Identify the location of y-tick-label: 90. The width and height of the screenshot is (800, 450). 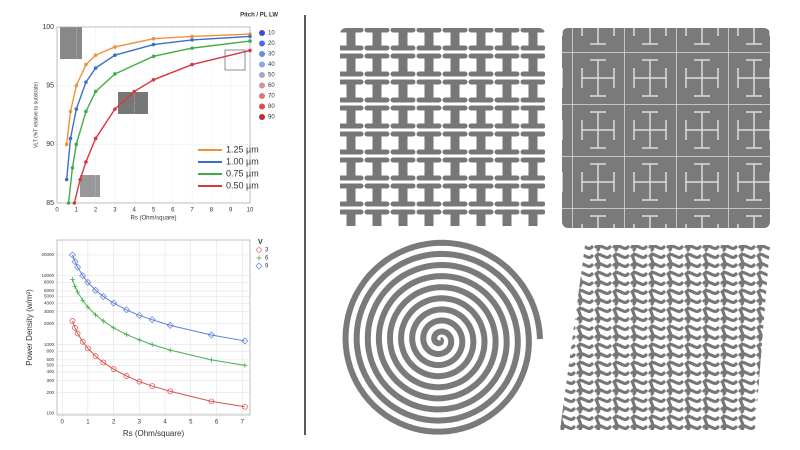
(50, 144).